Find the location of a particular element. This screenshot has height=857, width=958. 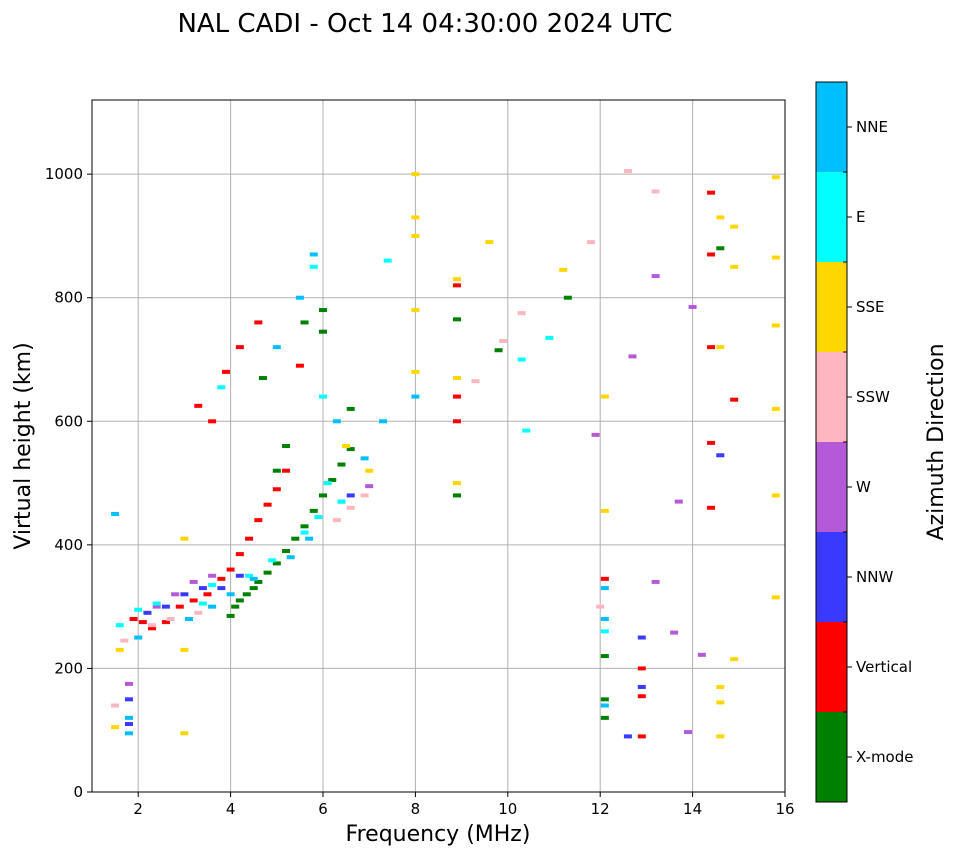

colorbar-border is located at coordinates (831, 442).